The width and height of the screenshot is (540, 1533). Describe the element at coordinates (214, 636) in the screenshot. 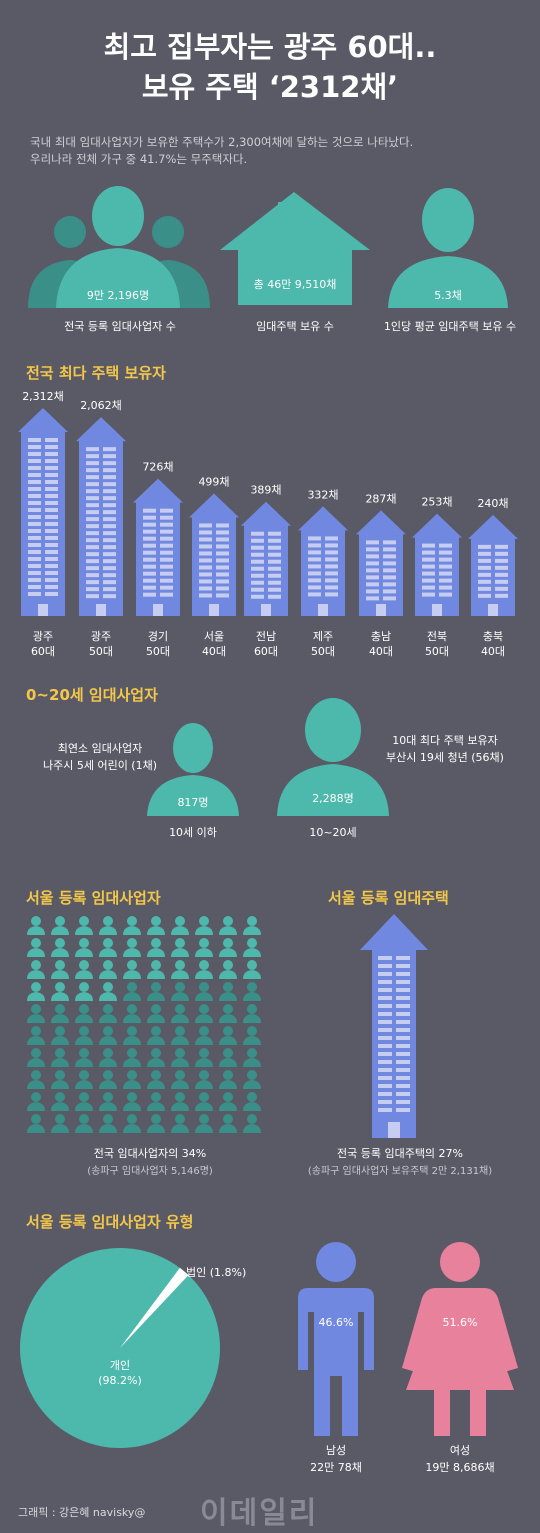

I see `bar-category-label-3-0: 서울` at that location.